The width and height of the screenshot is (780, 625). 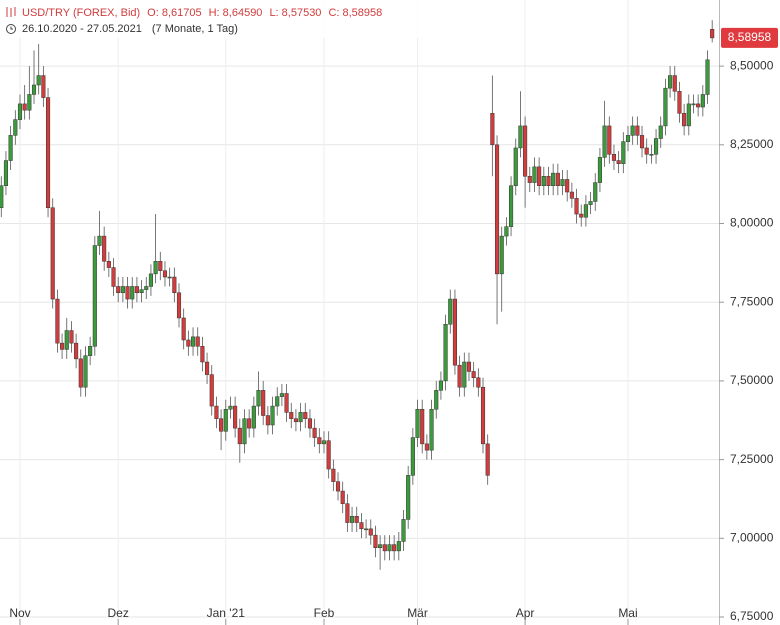 What do you see at coordinates (525, 613) in the screenshot?
I see `x-tick-label: Apr` at bounding box center [525, 613].